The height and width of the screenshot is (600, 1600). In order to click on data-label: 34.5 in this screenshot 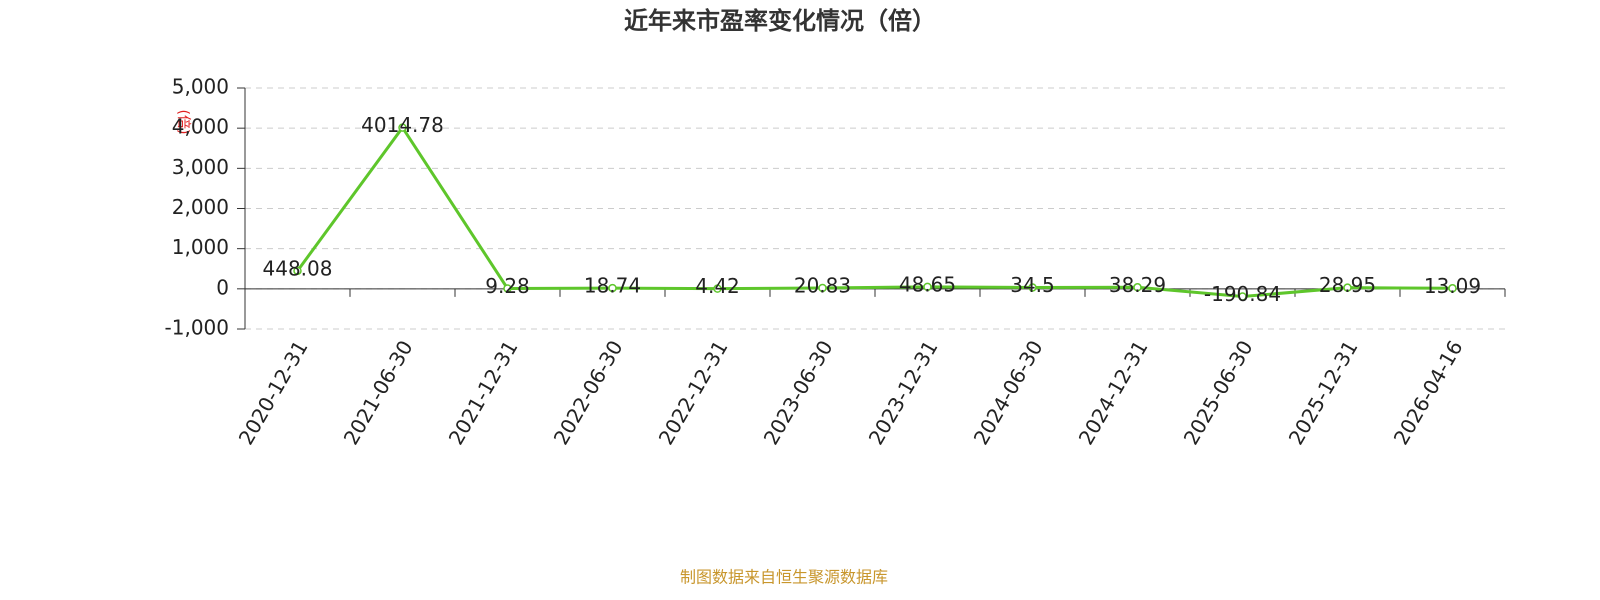, I will do `click(1032, 285)`.